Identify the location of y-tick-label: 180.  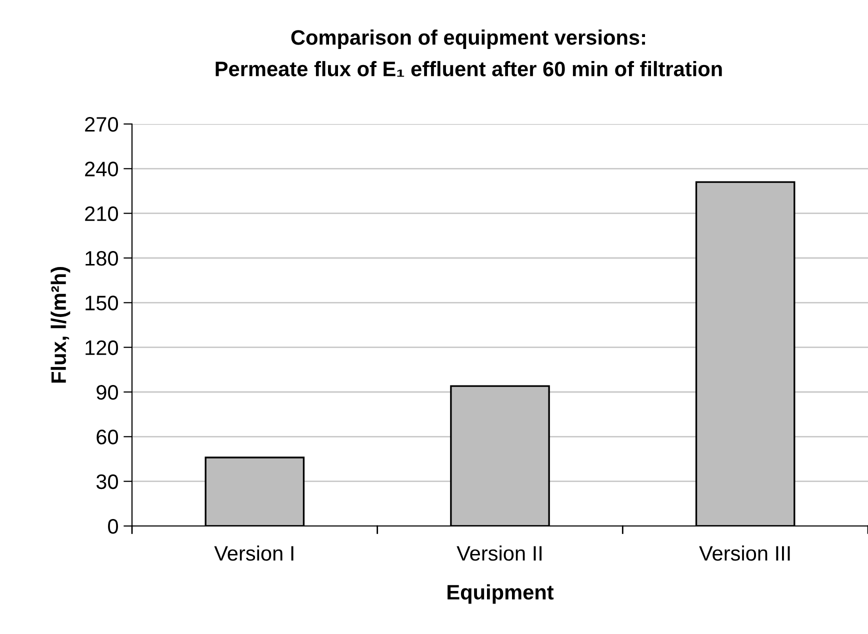
(102, 258).